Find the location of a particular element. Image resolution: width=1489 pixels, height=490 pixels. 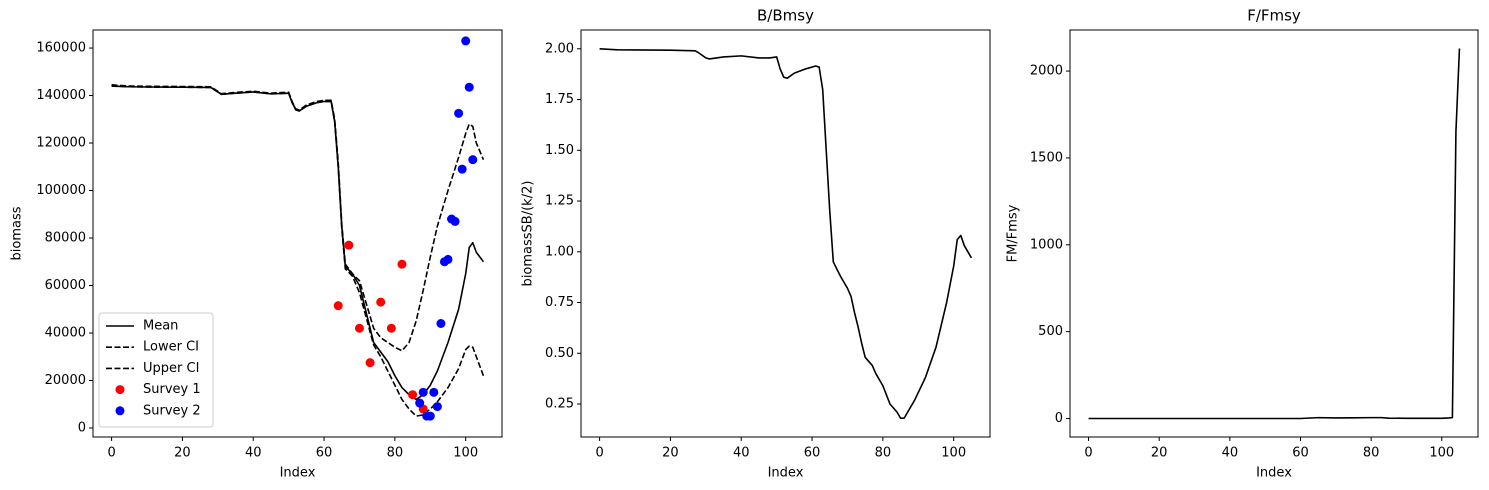

y-tick-label: 2000 is located at coordinates (1046, 71).